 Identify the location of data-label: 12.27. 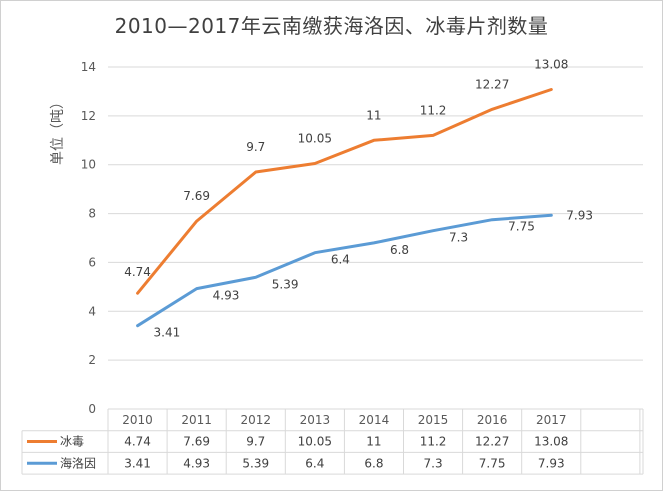
(492, 84).